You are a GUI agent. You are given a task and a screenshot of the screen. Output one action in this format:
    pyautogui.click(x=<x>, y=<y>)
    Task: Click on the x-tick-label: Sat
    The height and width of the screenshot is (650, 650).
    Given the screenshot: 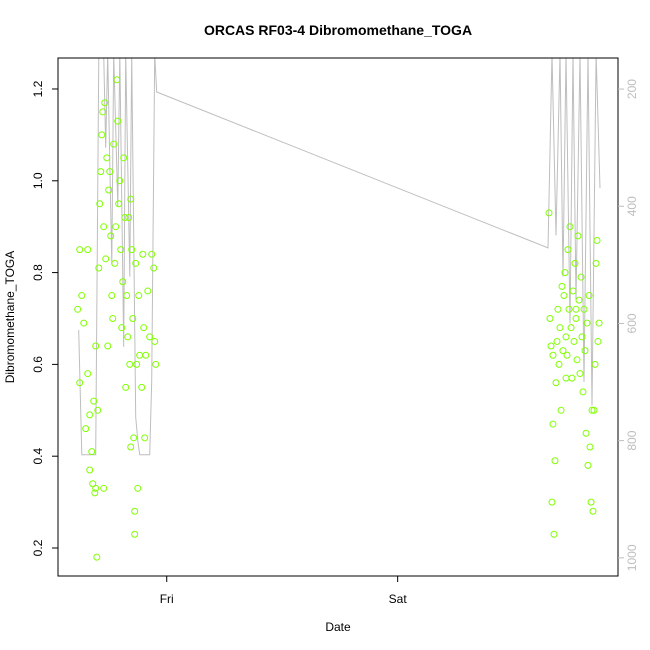 What is the action you would take?
    pyautogui.click(x=398, y=599)
    